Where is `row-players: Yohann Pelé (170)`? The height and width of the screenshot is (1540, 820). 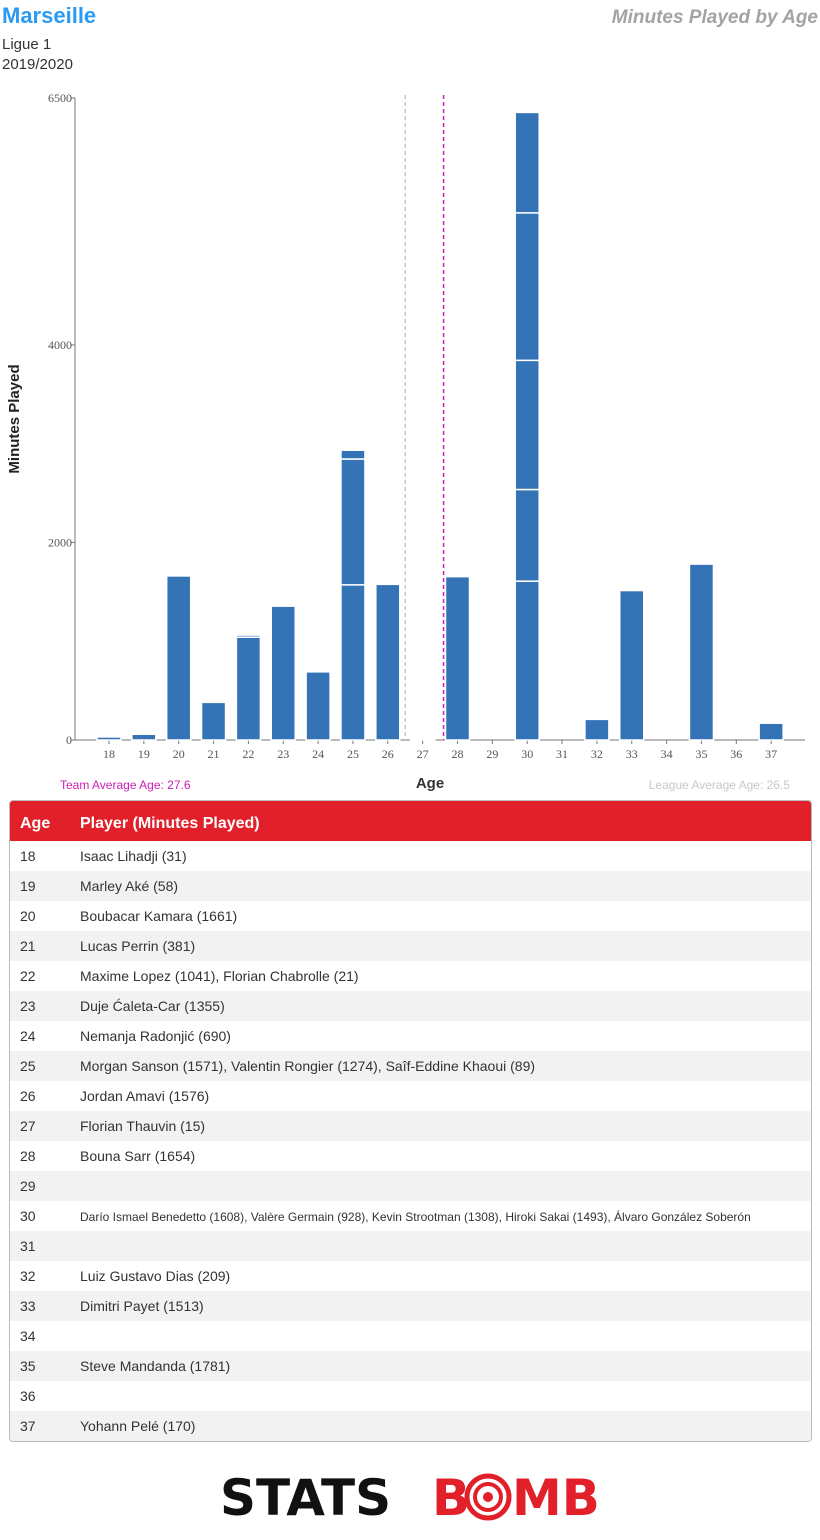
row-players: Yohann Pelé (170) is located at coordinates (138, 1426).